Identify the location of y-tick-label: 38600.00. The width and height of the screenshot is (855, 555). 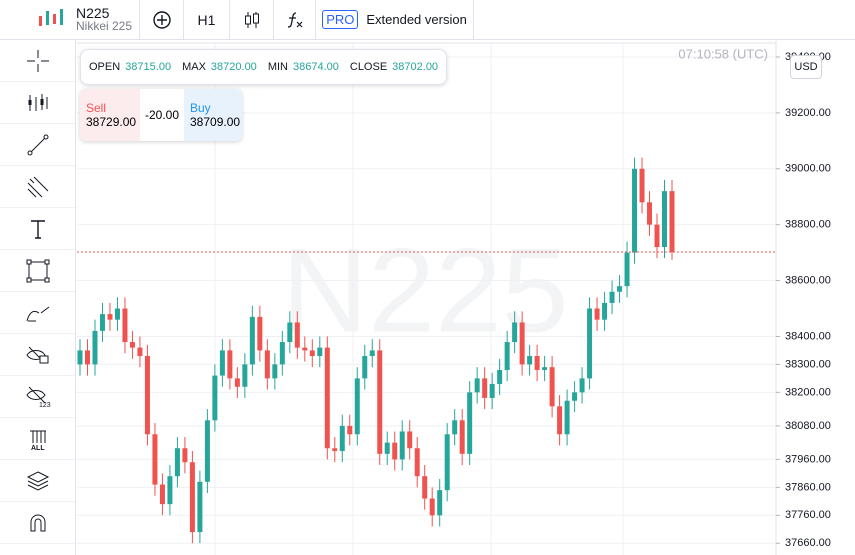
(808, 280).